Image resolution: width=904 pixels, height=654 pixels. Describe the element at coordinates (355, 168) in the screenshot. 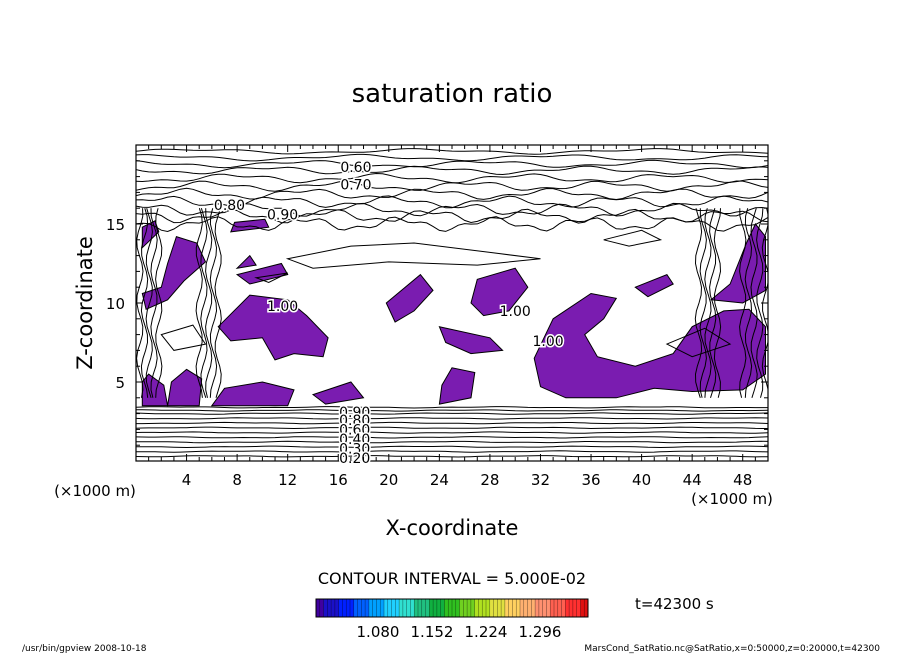

I see `contour-label: 0.60` at that location.